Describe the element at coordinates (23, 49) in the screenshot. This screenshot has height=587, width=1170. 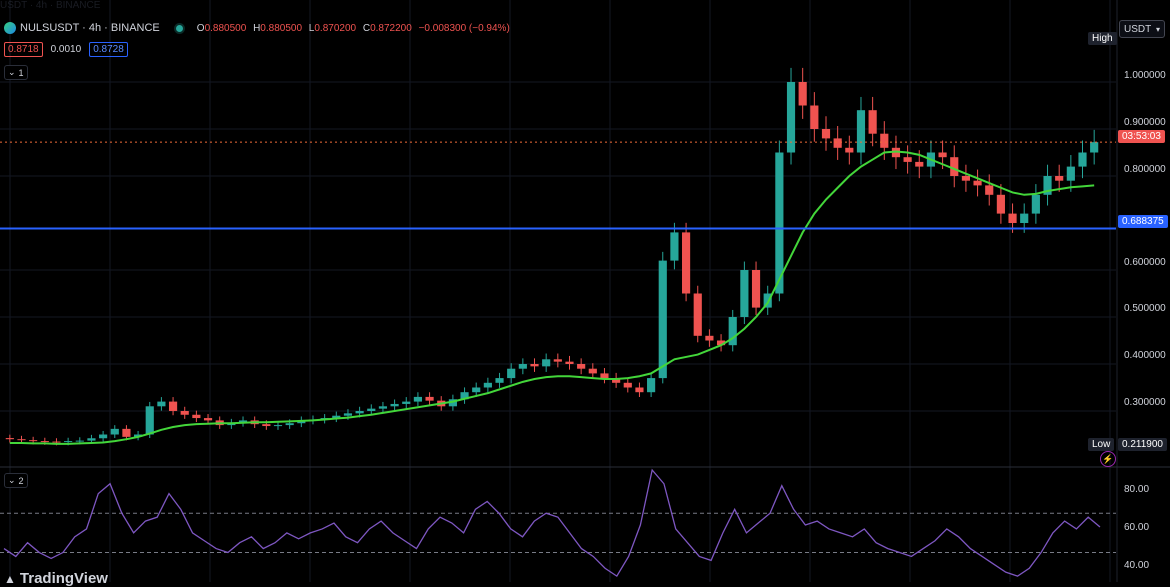
I see `bid-button: 0.8718` at that location.